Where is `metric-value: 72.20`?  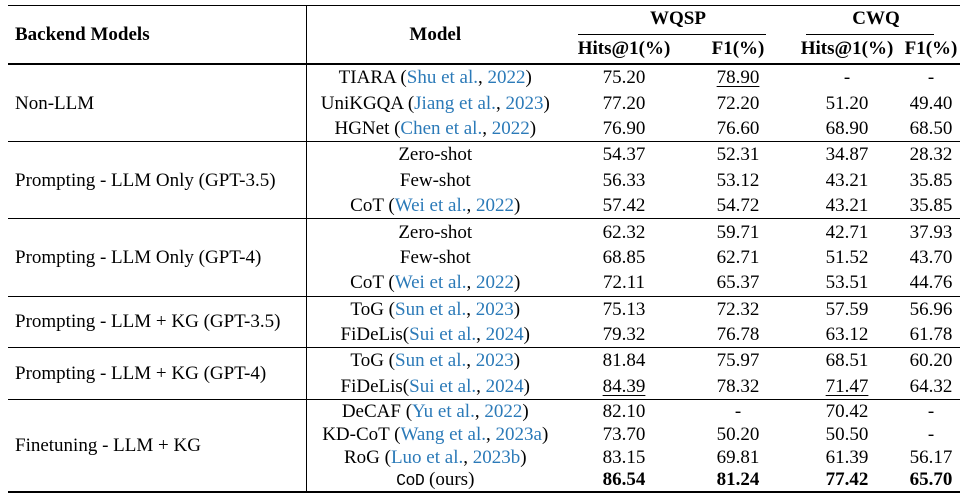 metric-value: 72.20 is located at coordinates (738, 103).